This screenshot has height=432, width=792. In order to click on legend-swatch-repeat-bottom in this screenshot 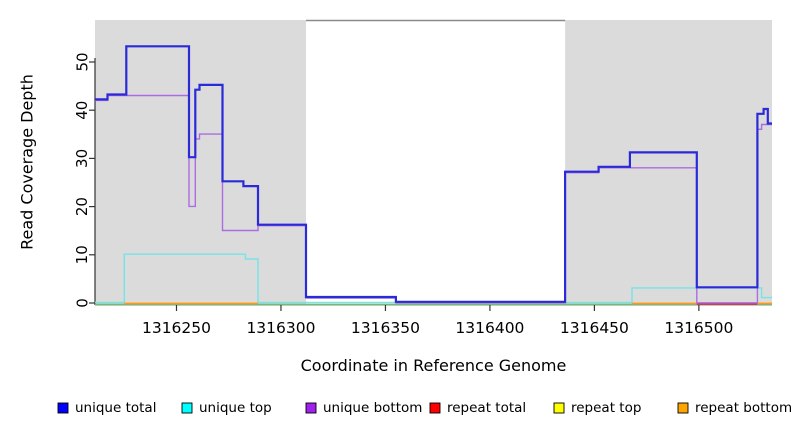, I will do `click(683, 408)`.